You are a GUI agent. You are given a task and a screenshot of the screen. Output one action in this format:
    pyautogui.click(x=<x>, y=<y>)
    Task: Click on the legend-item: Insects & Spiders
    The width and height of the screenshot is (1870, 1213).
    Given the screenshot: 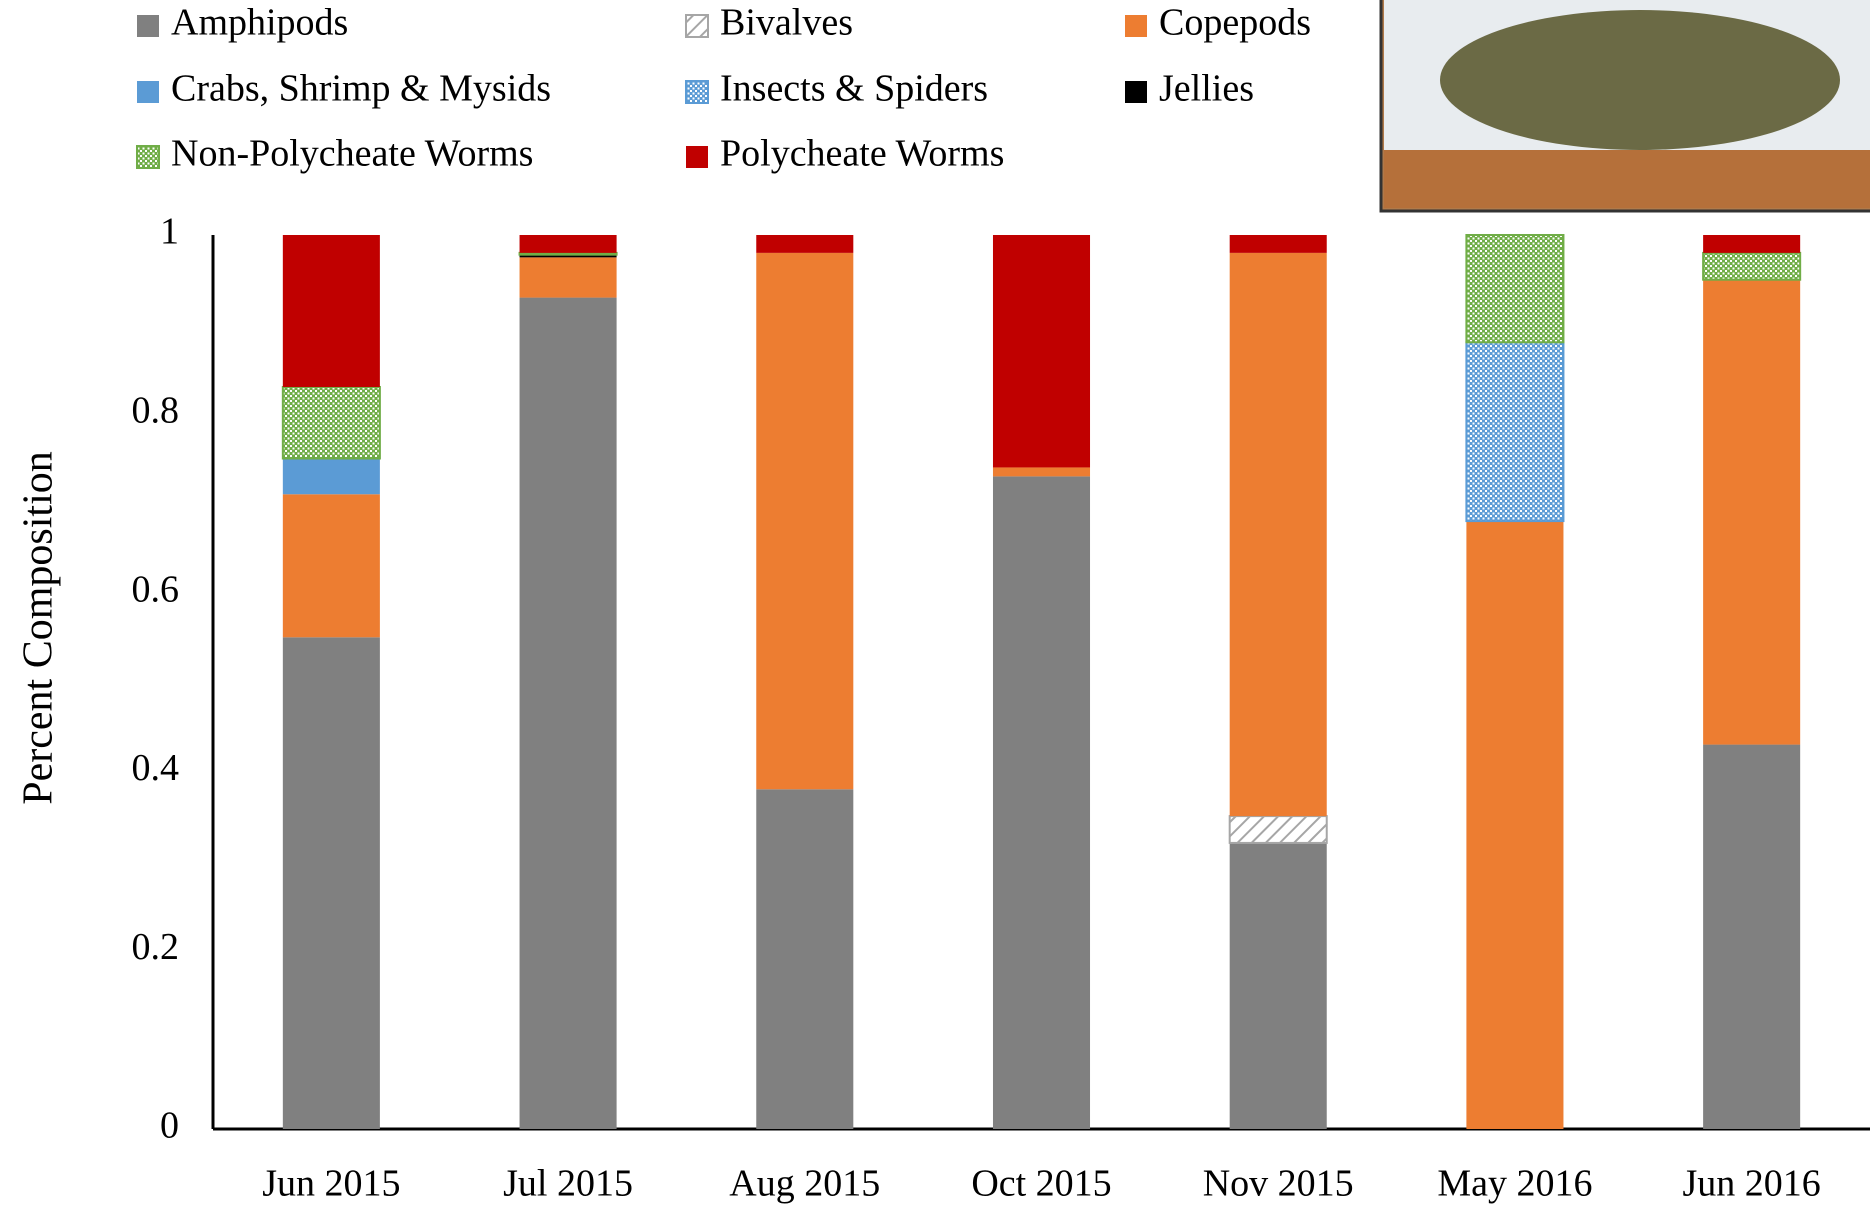 What is the action you would take?
    pyautogui.click(x=836, y=89)
    